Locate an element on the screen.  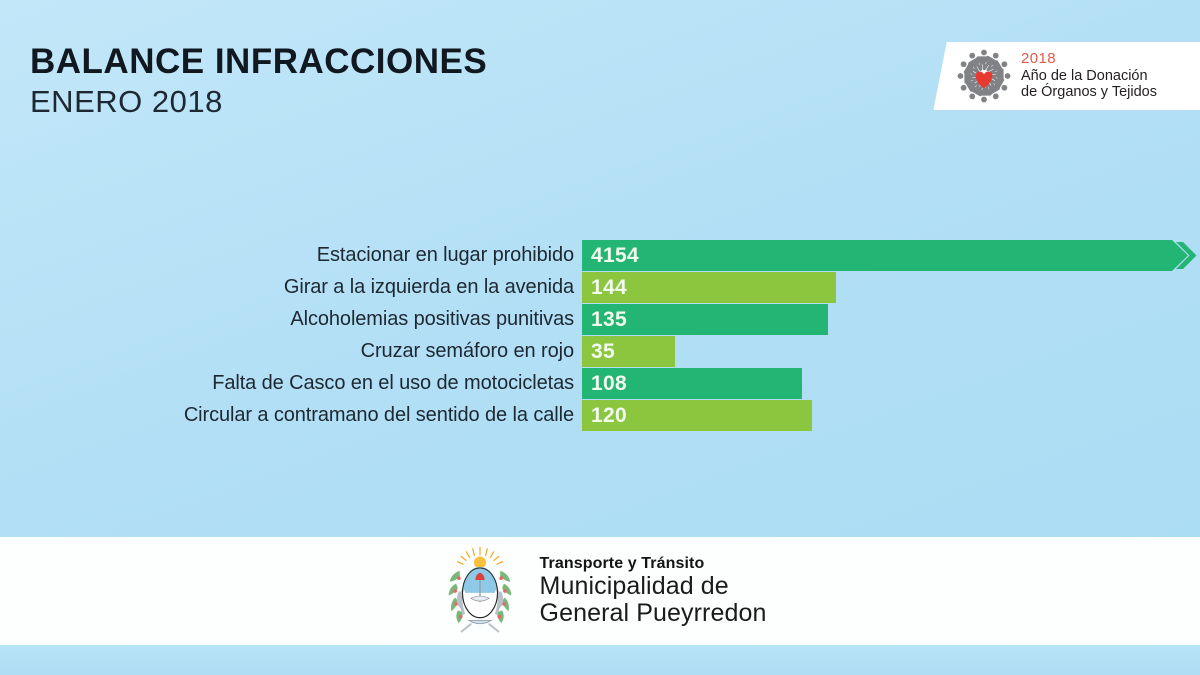
heart-with-people-ring-icon is located at coordinates (984, 76).